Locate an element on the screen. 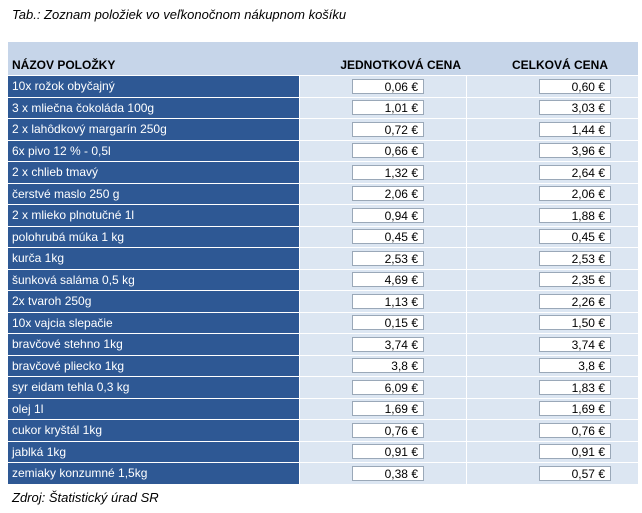  total-price-cell: 1,88 € is located at coordinates (552, 215).